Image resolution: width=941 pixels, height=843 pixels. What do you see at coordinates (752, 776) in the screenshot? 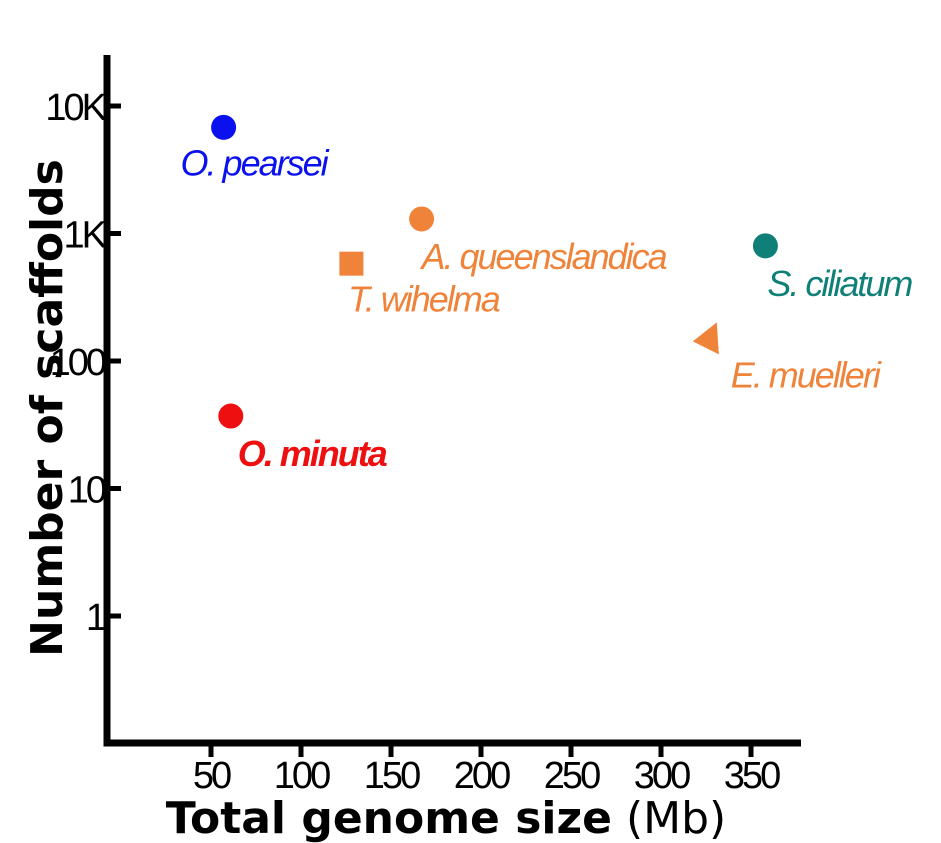
I see `x-tick-label: 350` at bounding box center [752, 776].